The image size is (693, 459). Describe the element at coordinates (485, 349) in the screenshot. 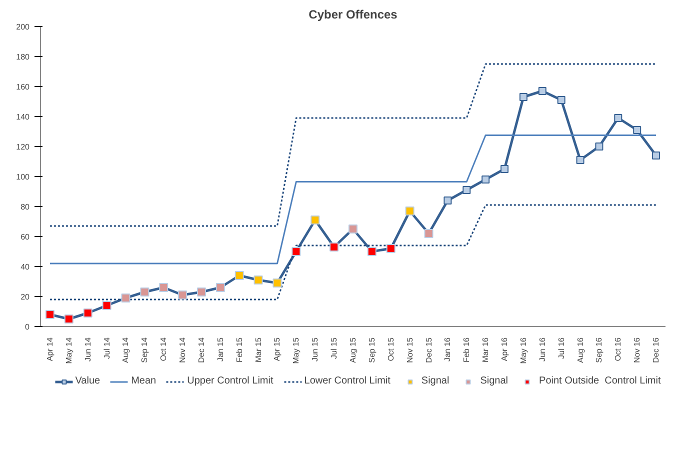

I see `x-tick-label: Mar 16` at that location.